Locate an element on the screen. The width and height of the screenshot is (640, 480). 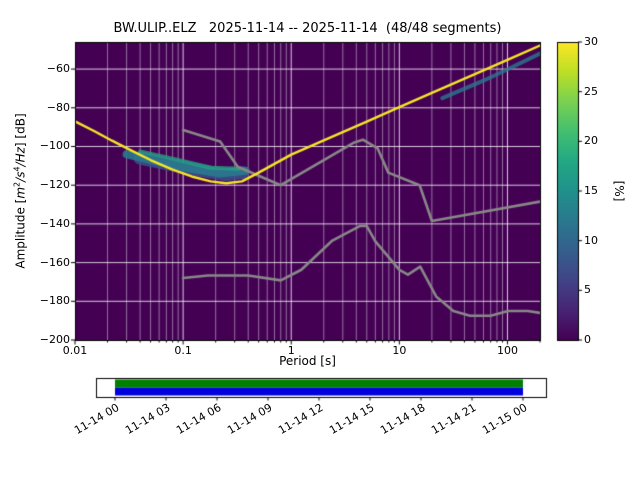
x-tick-label: 1 is located at coordinates (291, 350).